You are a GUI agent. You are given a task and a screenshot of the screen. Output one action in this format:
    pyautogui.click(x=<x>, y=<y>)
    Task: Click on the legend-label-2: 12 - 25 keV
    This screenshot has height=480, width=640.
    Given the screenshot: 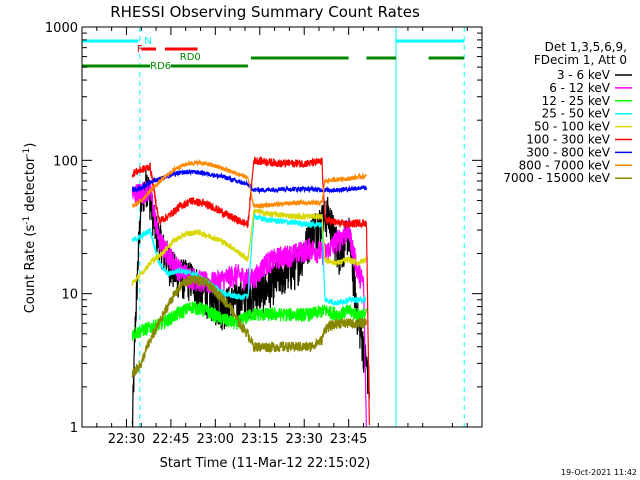 What is the action you would take?
    pyautogui.click(x=576, y=101)
    